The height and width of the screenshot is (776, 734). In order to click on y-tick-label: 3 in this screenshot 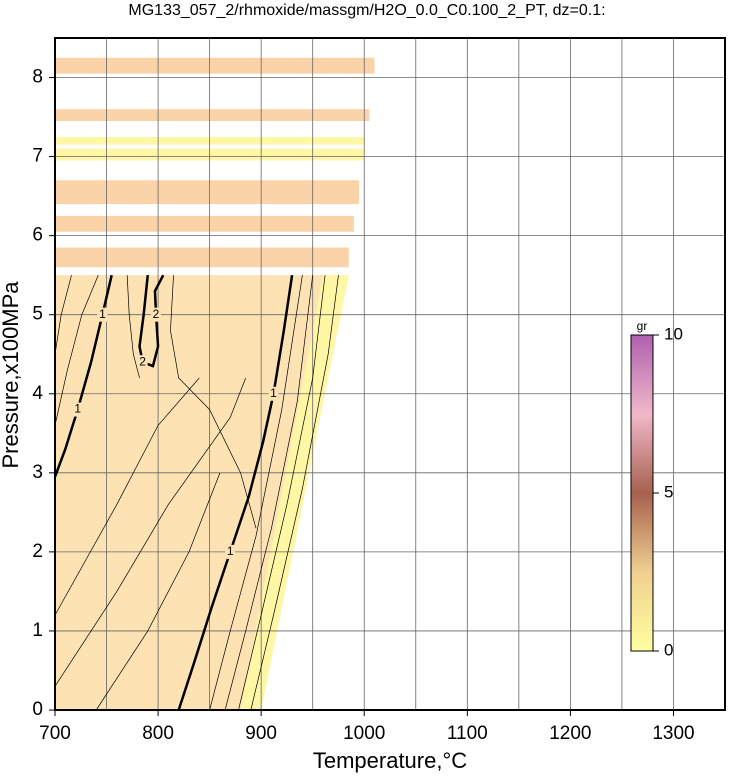, I will do `click(37, 472)`.